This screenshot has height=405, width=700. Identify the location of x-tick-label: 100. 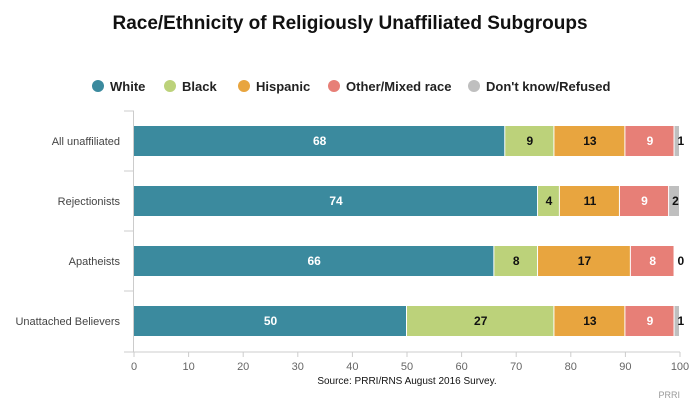
(680, 367).